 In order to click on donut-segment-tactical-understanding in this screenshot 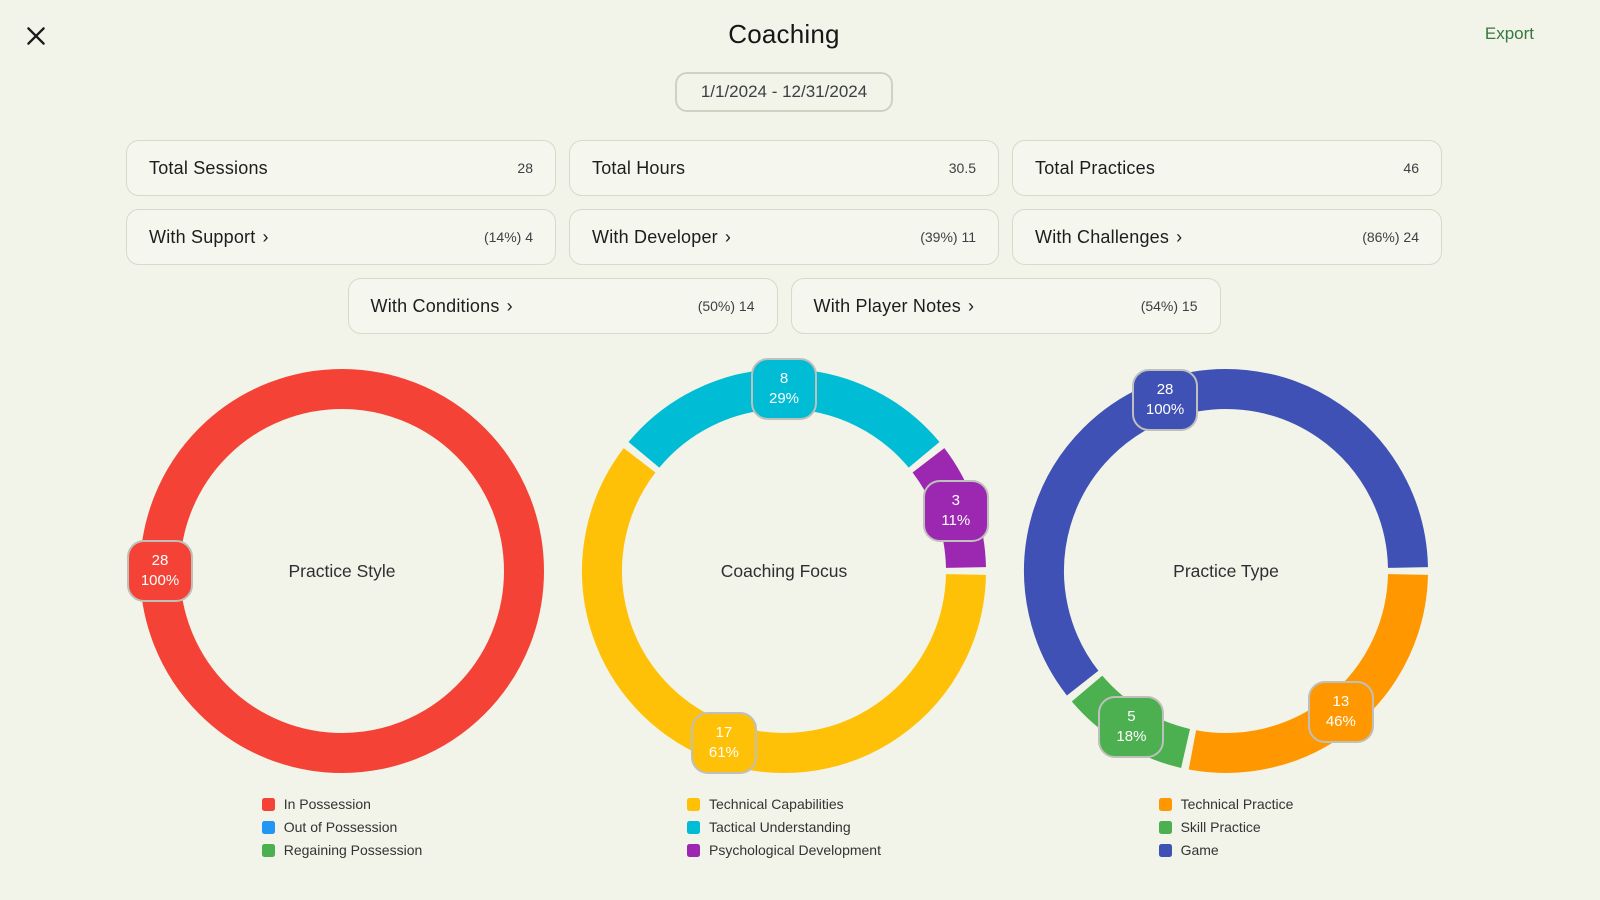, I will do `click(784, 418)`.